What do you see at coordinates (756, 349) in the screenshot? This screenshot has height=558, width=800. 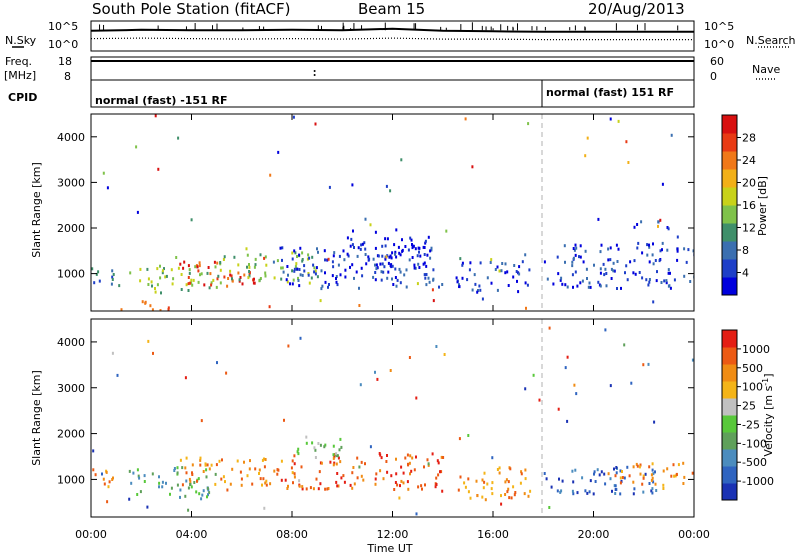 I see `velocity-colorbar-label: 1000` at bounding box center [756, 349].